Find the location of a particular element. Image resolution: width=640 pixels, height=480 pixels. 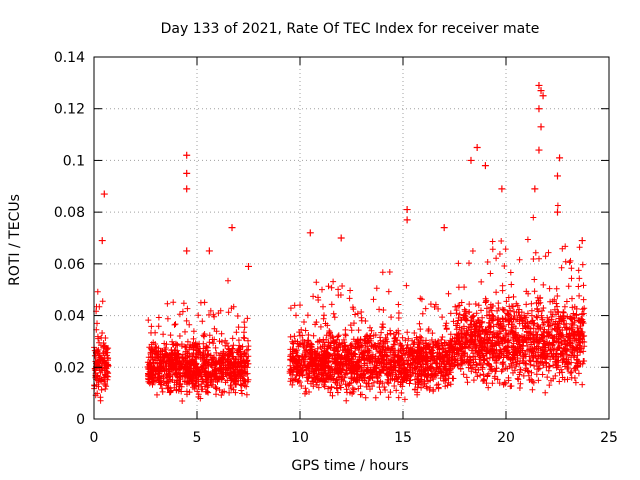

x-tick-label: 25 is located at coordinates (609, 438).